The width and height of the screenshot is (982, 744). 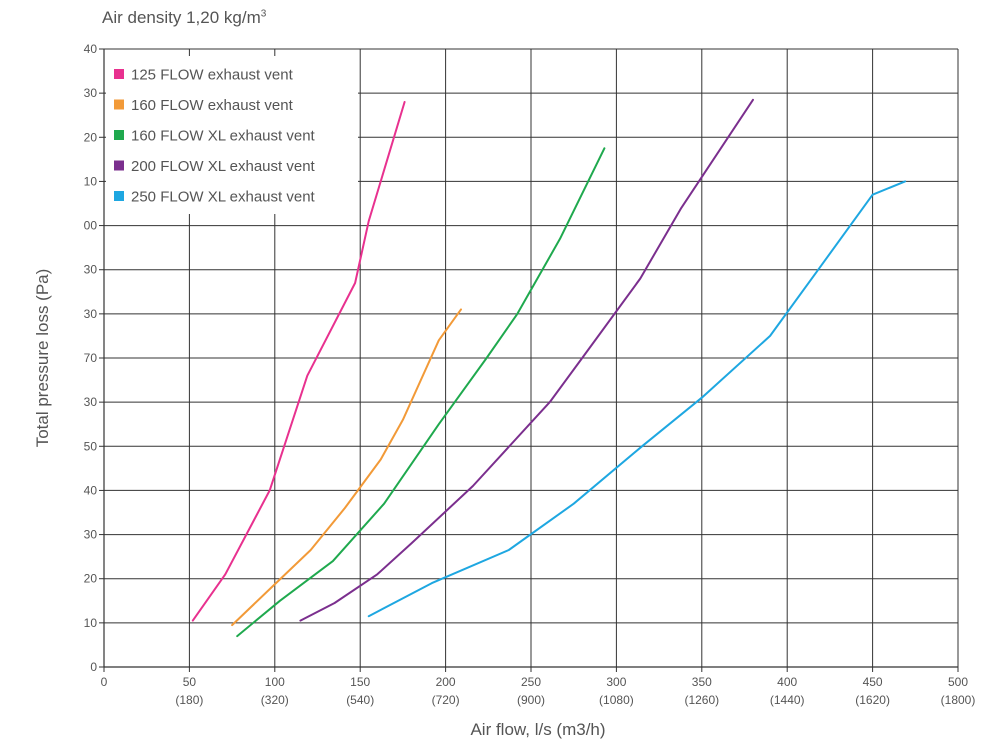 I want to click on legend-label-3: 160 FLOW XL exhaust vent, so click(x=223, y=136).